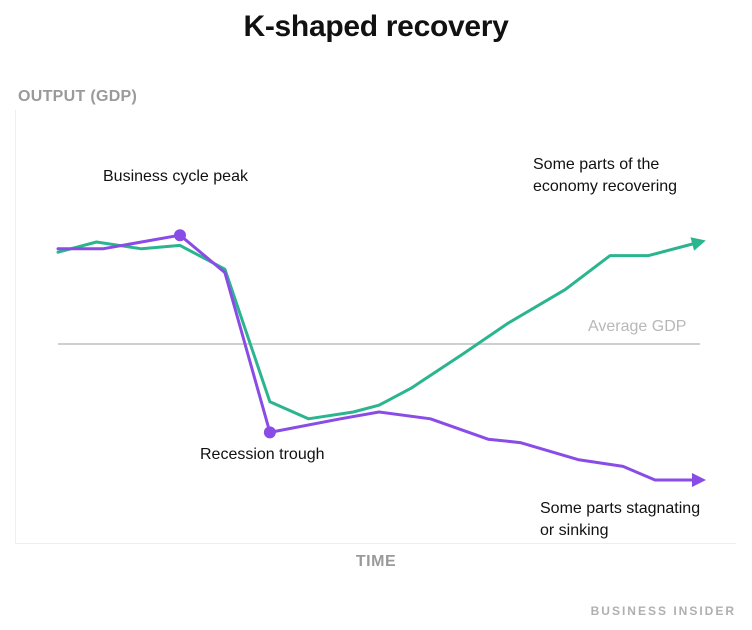  Describe the element at coordinates (605, 186) in the screenshot. I see `recovering-label-line2: economy recovering` at that location.